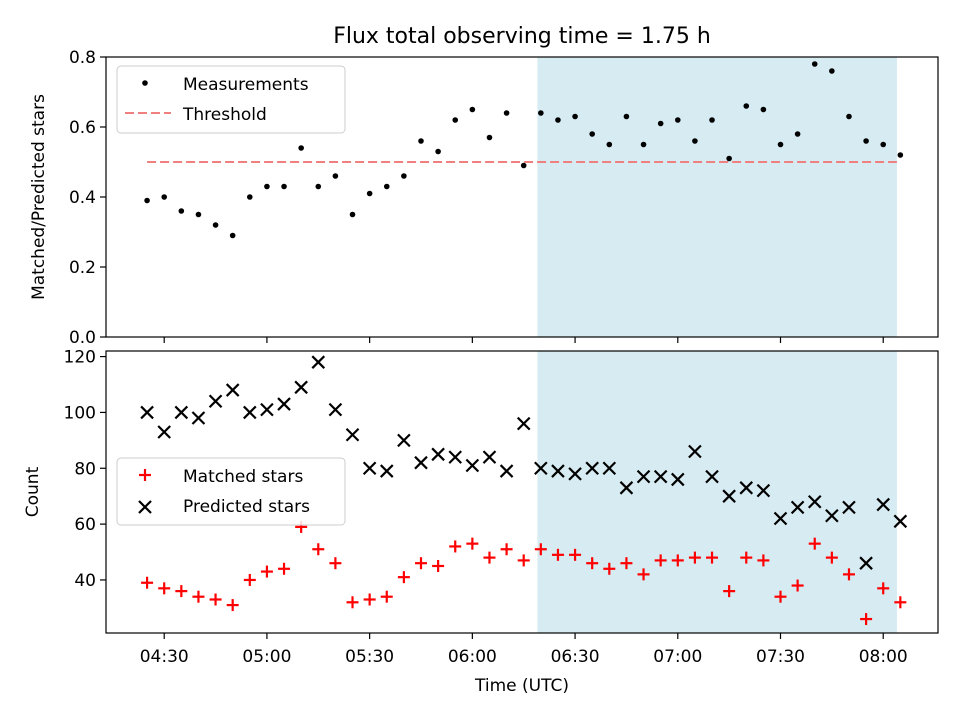 Image resolution: width=960 pixels, height=724 pixels. Describe the element at coordinates (85, 469) in the screenshot. I see `bottom-y-tick-label: 80` at that location.